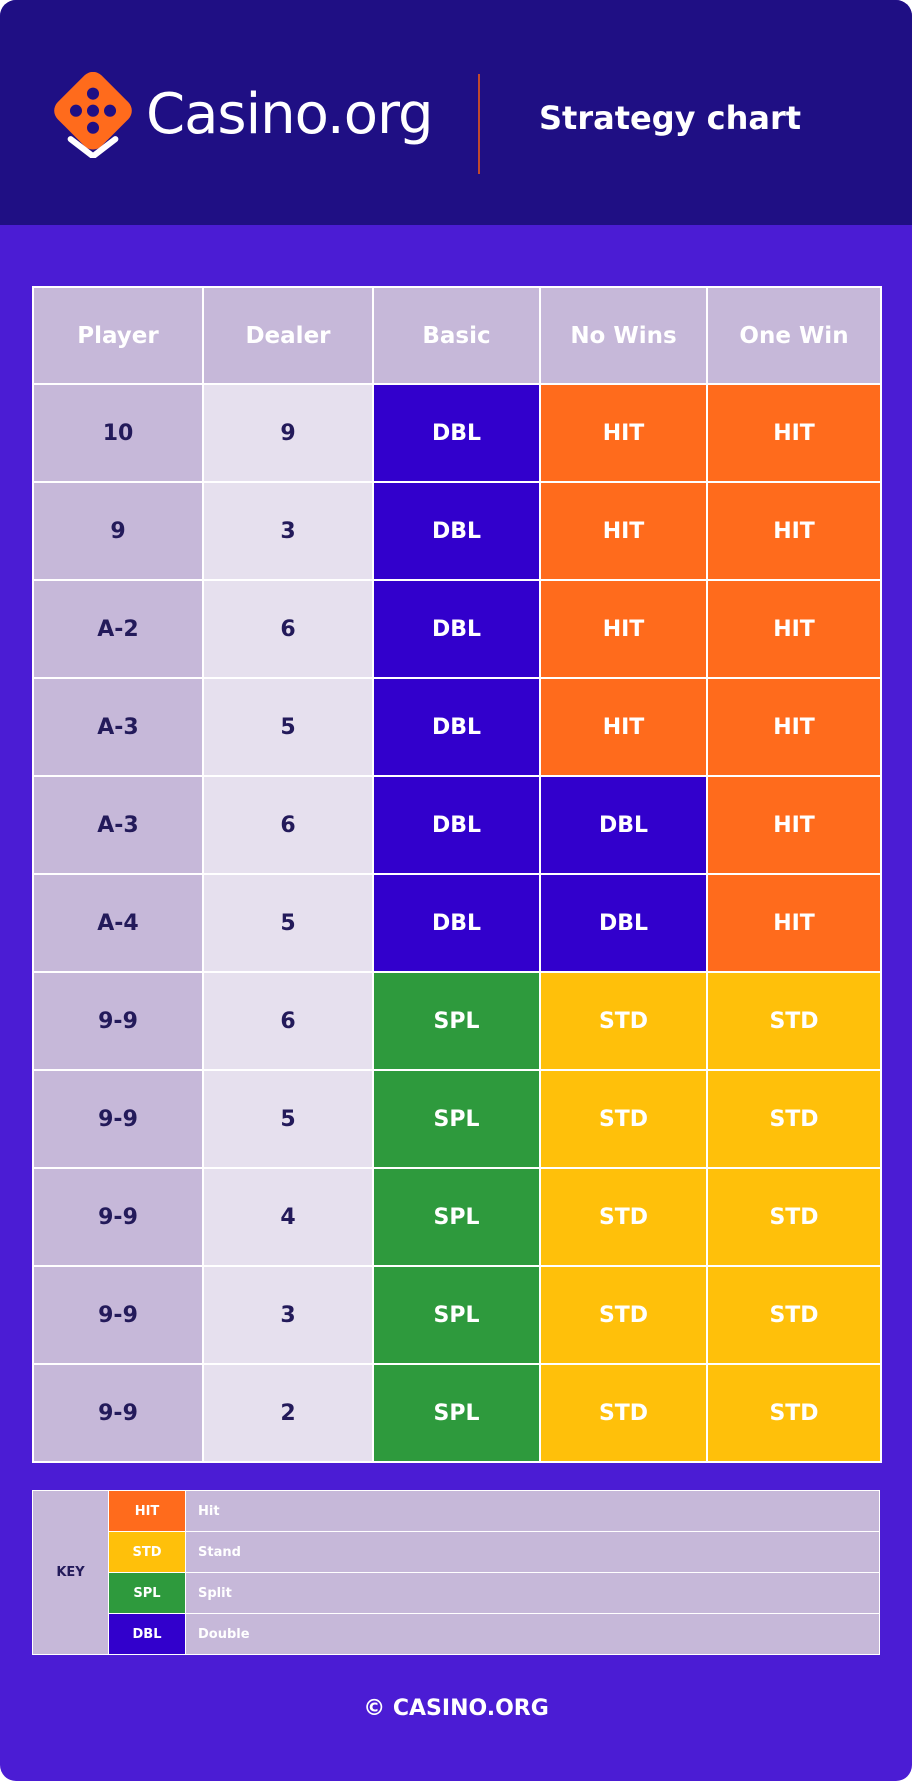 This screenshot has height=1781, width=912. Describe the element at coordinates (532, 1552) in the screenshot. I see `key-description: Stand` at that location.